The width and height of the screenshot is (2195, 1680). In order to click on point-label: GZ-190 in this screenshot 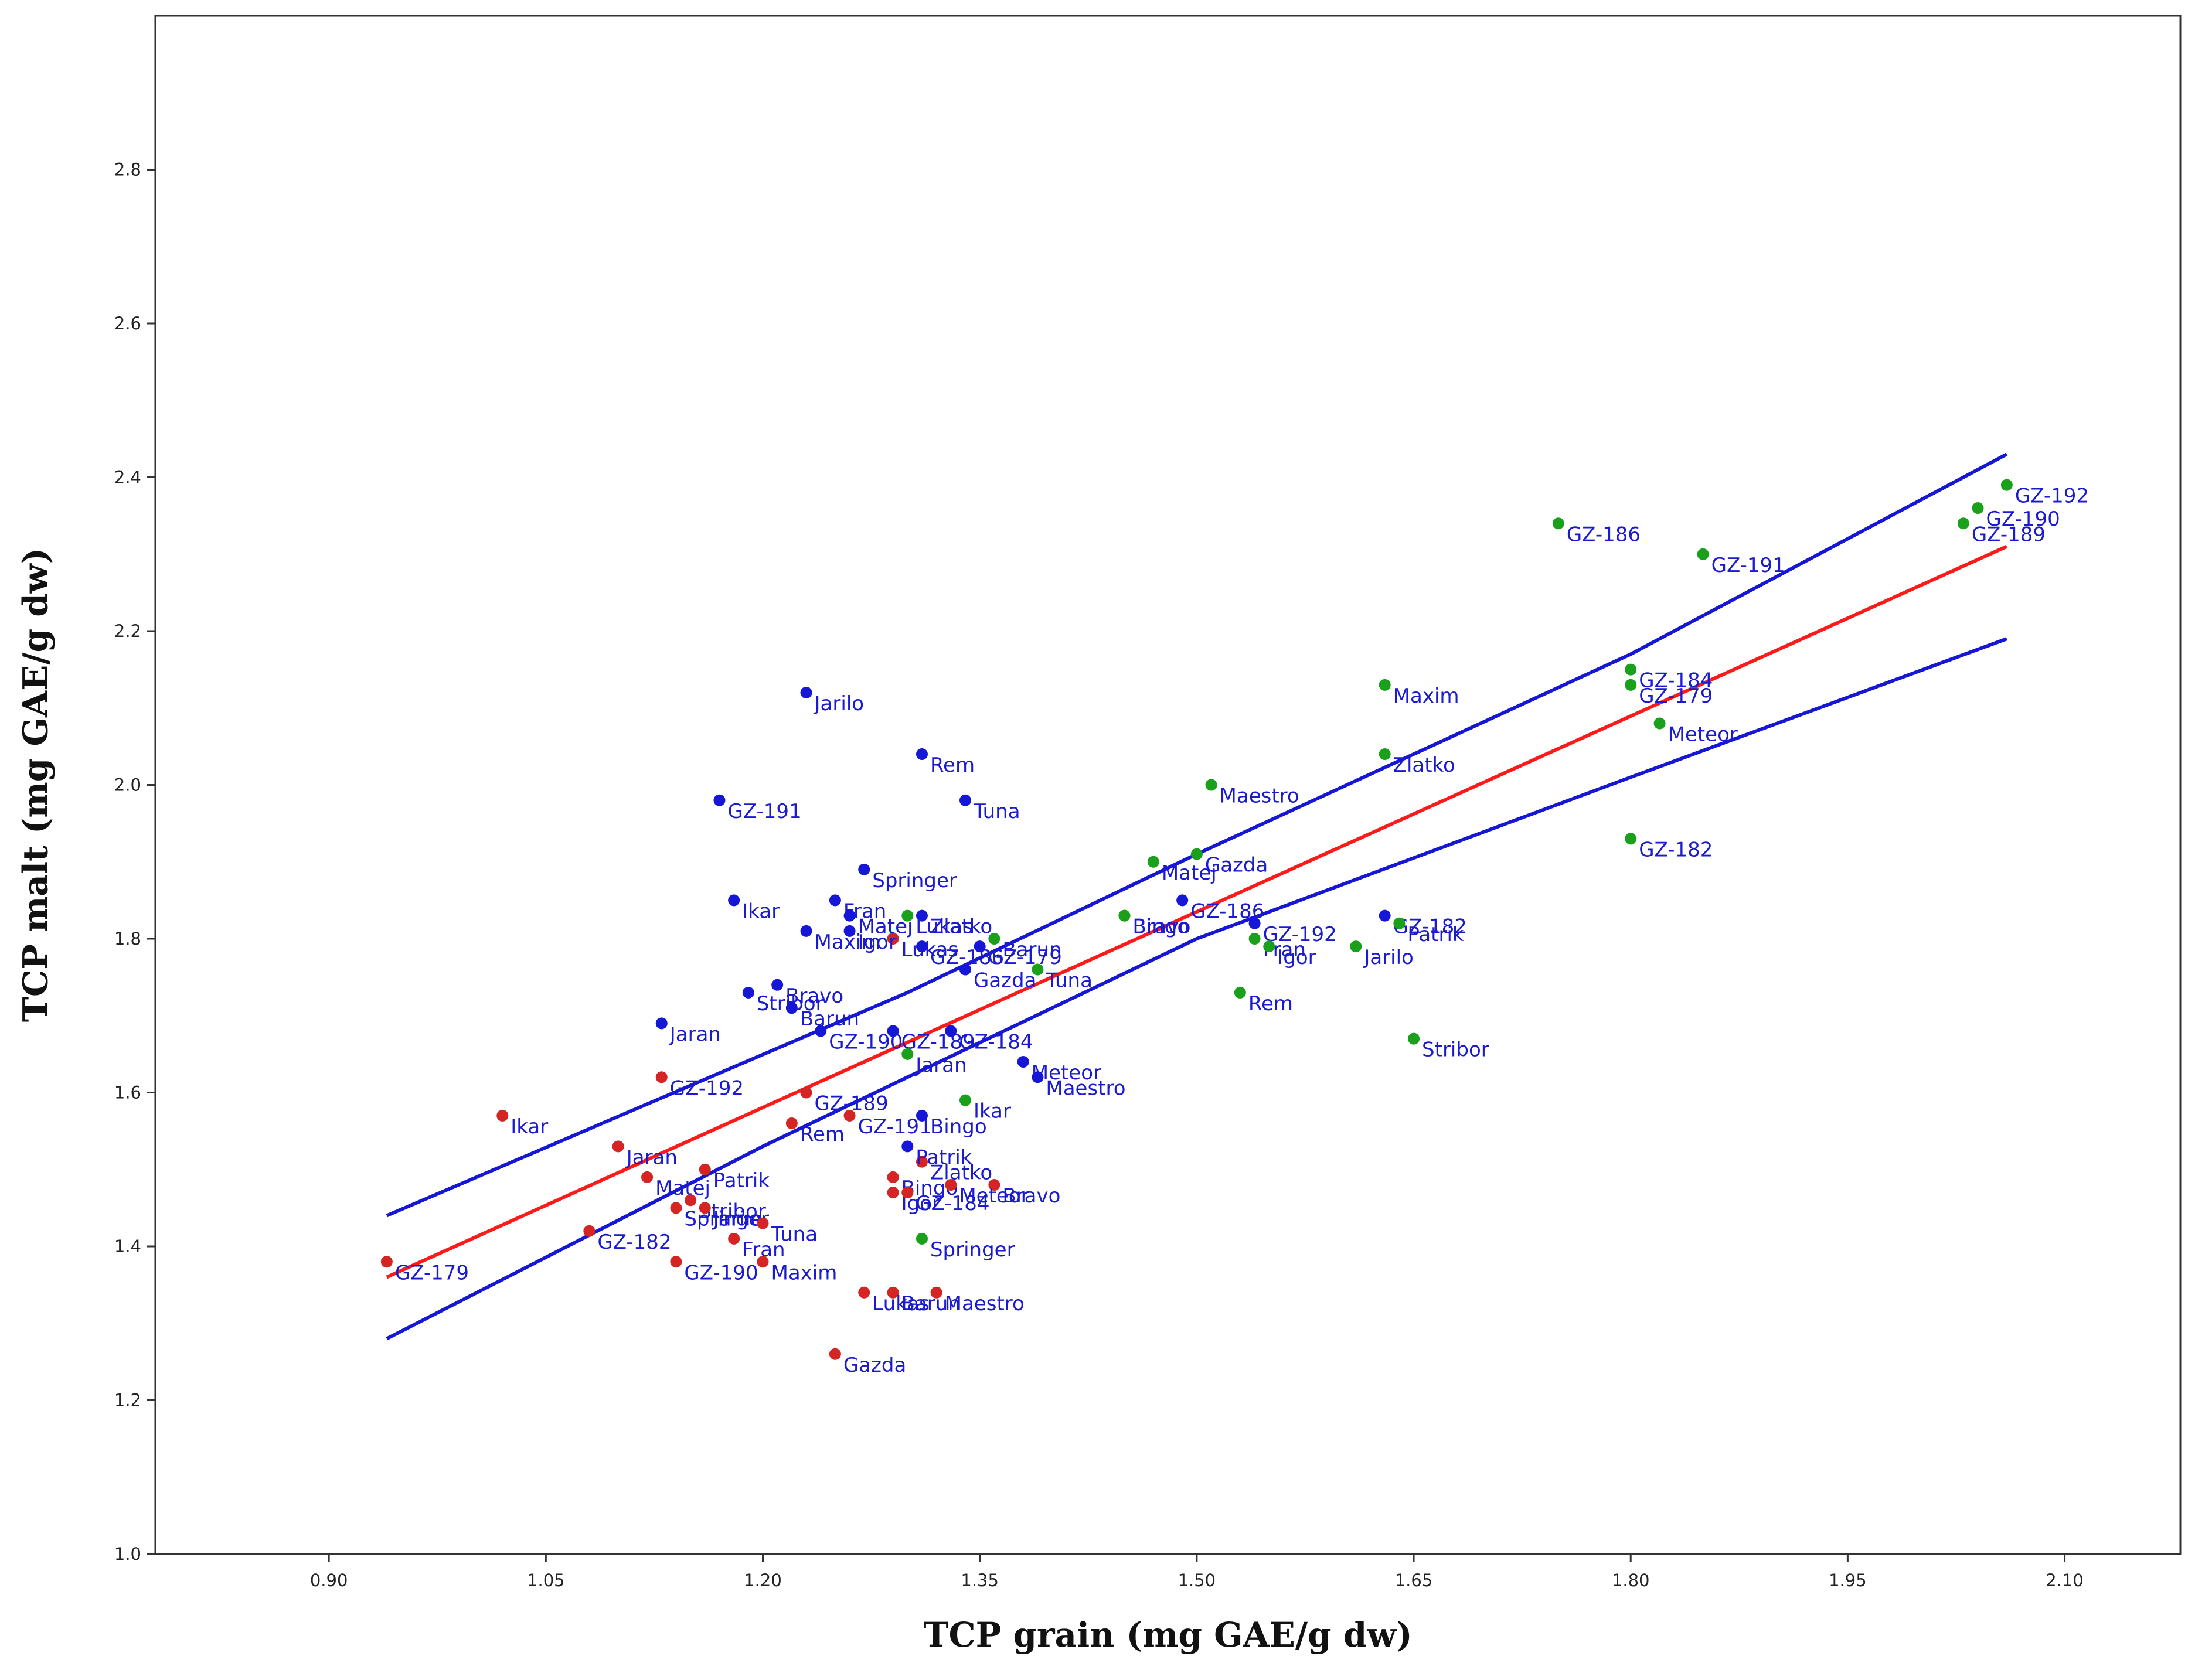, I will do `click(2023, 519)`.